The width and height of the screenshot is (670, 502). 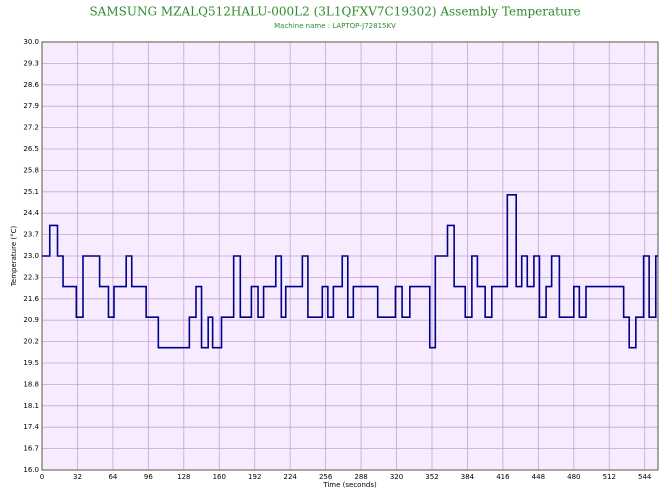 What do you see at coordinates (290, 477) in the screenshot?
I see `x-tick-label: 224` at bounding box center [290, 477].